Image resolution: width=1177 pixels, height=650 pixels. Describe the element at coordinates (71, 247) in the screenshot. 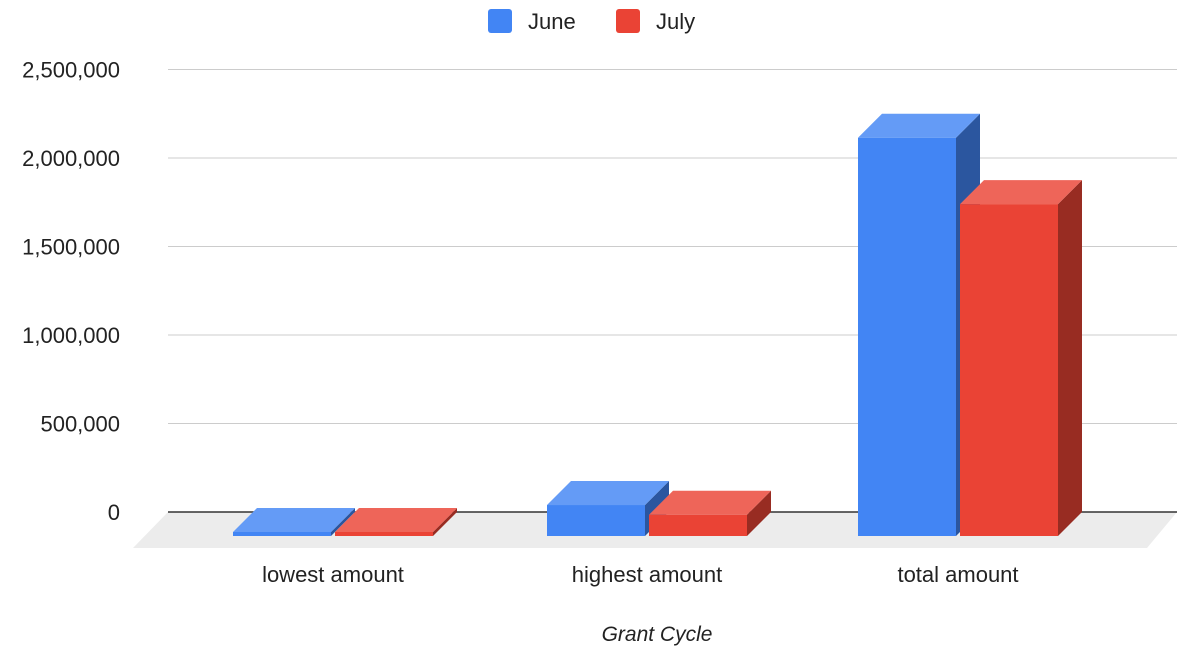

I see `y-tick-label: 1,500,000` at that location.